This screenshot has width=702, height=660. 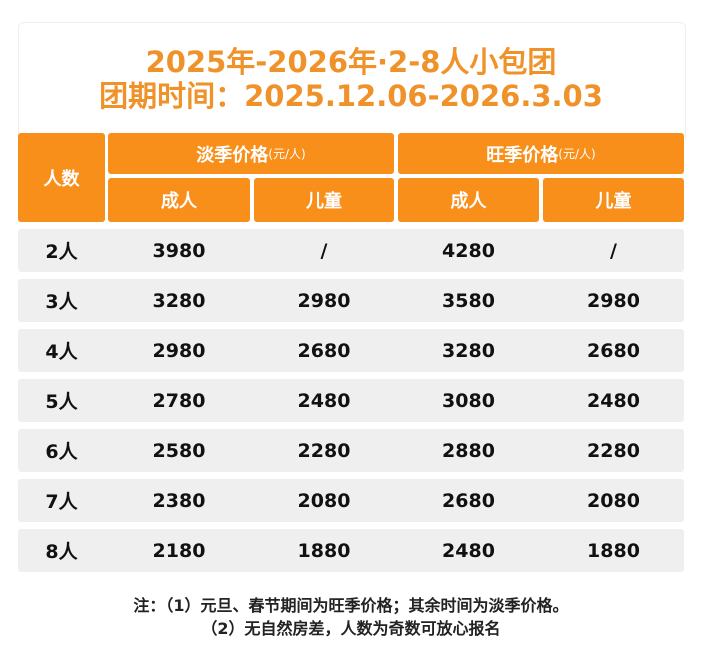 What do you see at coordinates (179, 550) in the screenshot?
I see `cell-off-adult: 2180` at bounding box center [179, 550].